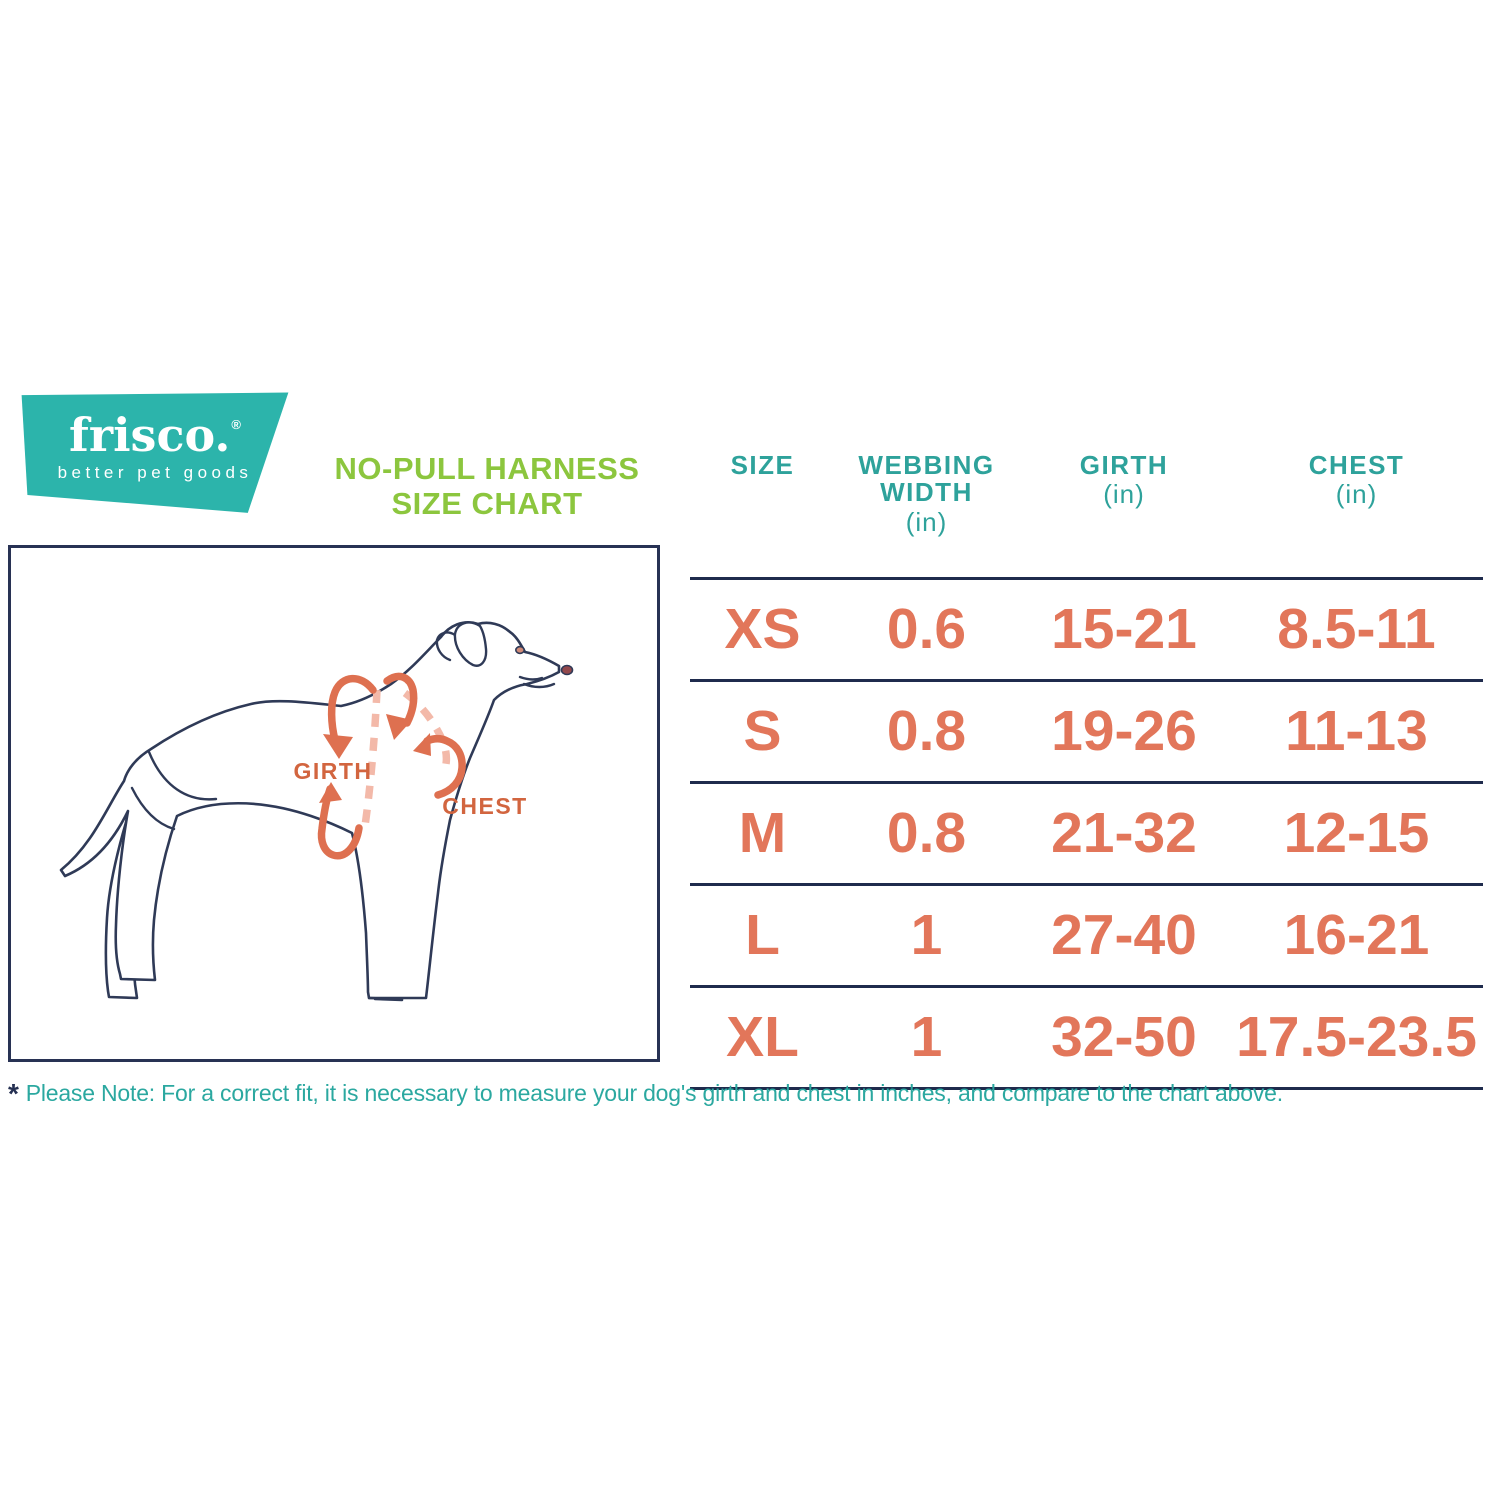 The image size is (1500, 1500). Describe the element at coordinates (1356, 731) in the screenshot. I see `cell-chest: 11-13` at that location.